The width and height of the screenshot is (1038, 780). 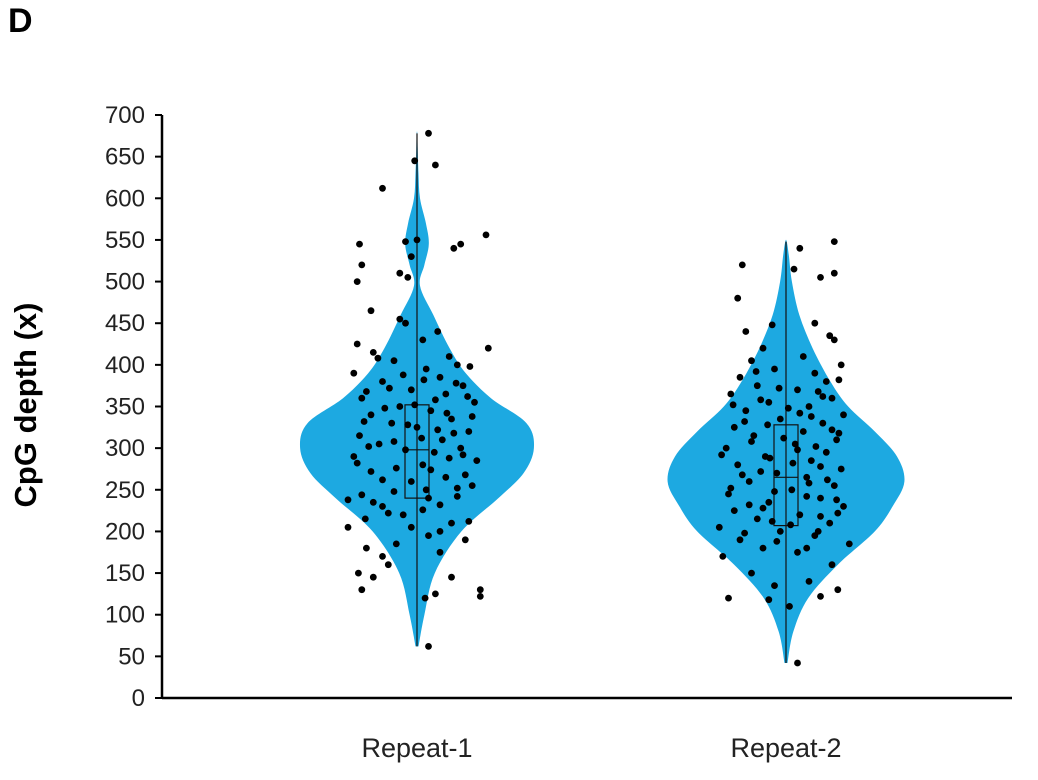 I want to click on y-tick-label: 600, so click(x=125, y=198).